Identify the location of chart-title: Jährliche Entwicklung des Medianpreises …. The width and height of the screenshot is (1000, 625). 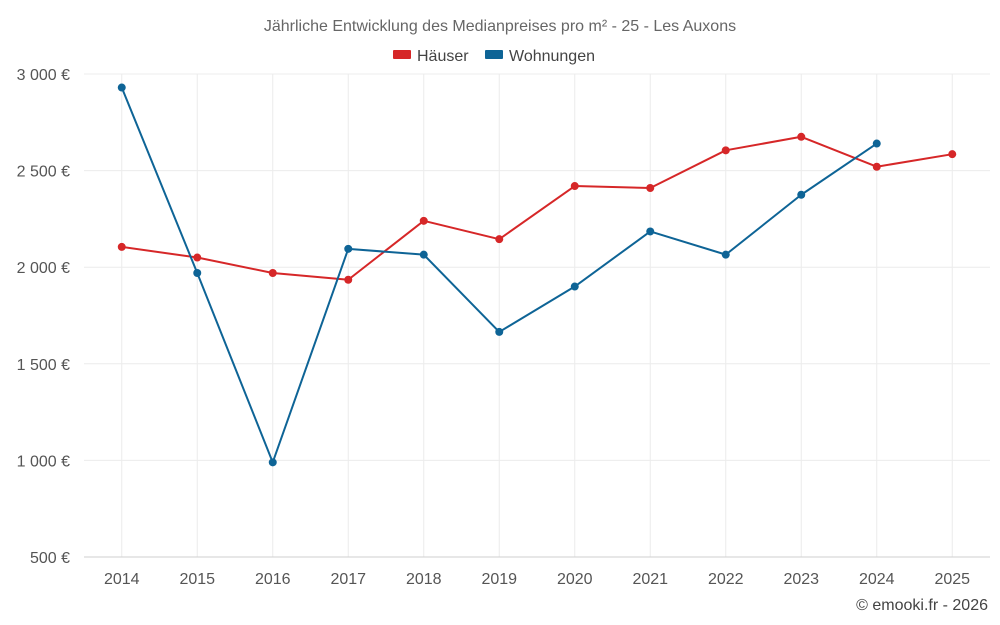
(500, 26).